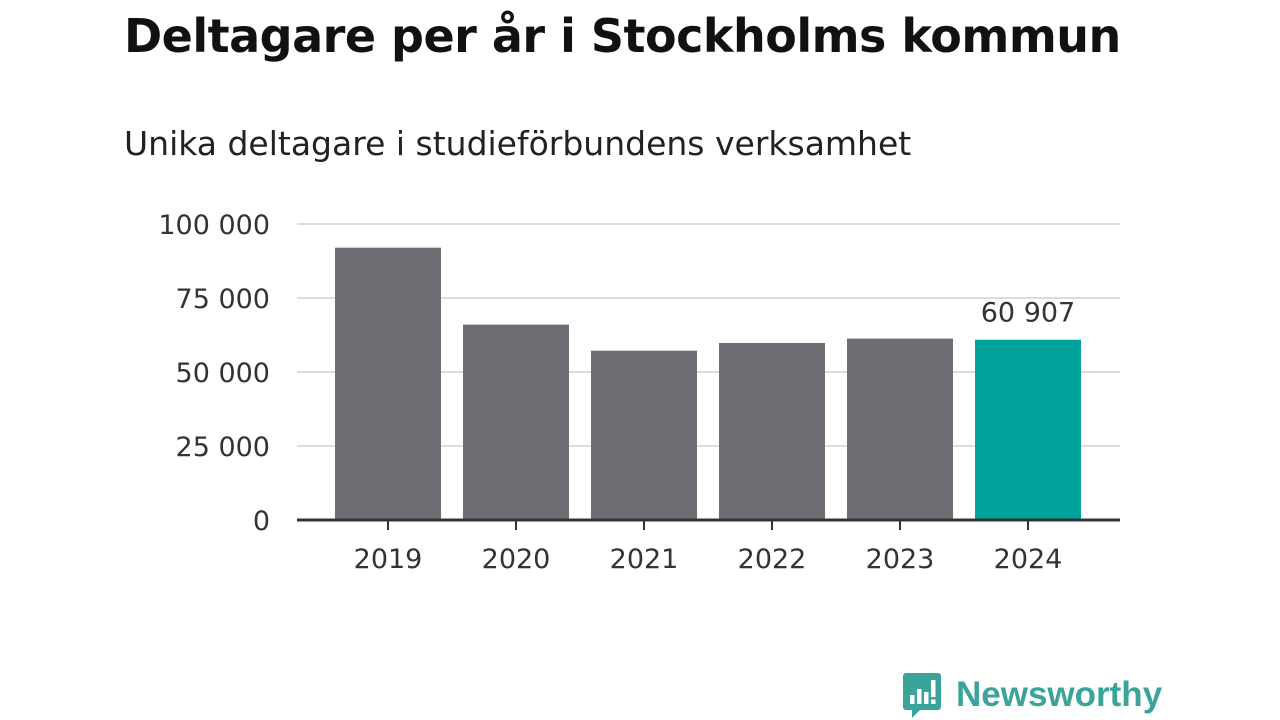 The height and width of the screenshot is (720, 1280). What do you see at coordinates (1028, 429) in the screenshot?
I see `bar-2024` at bounding box center [1028, 429].